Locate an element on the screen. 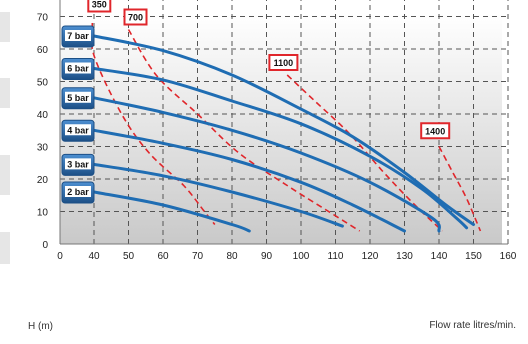 The image size is (528, 344). pressure-label-text: 3 bar is located at coordinates (78, 164).